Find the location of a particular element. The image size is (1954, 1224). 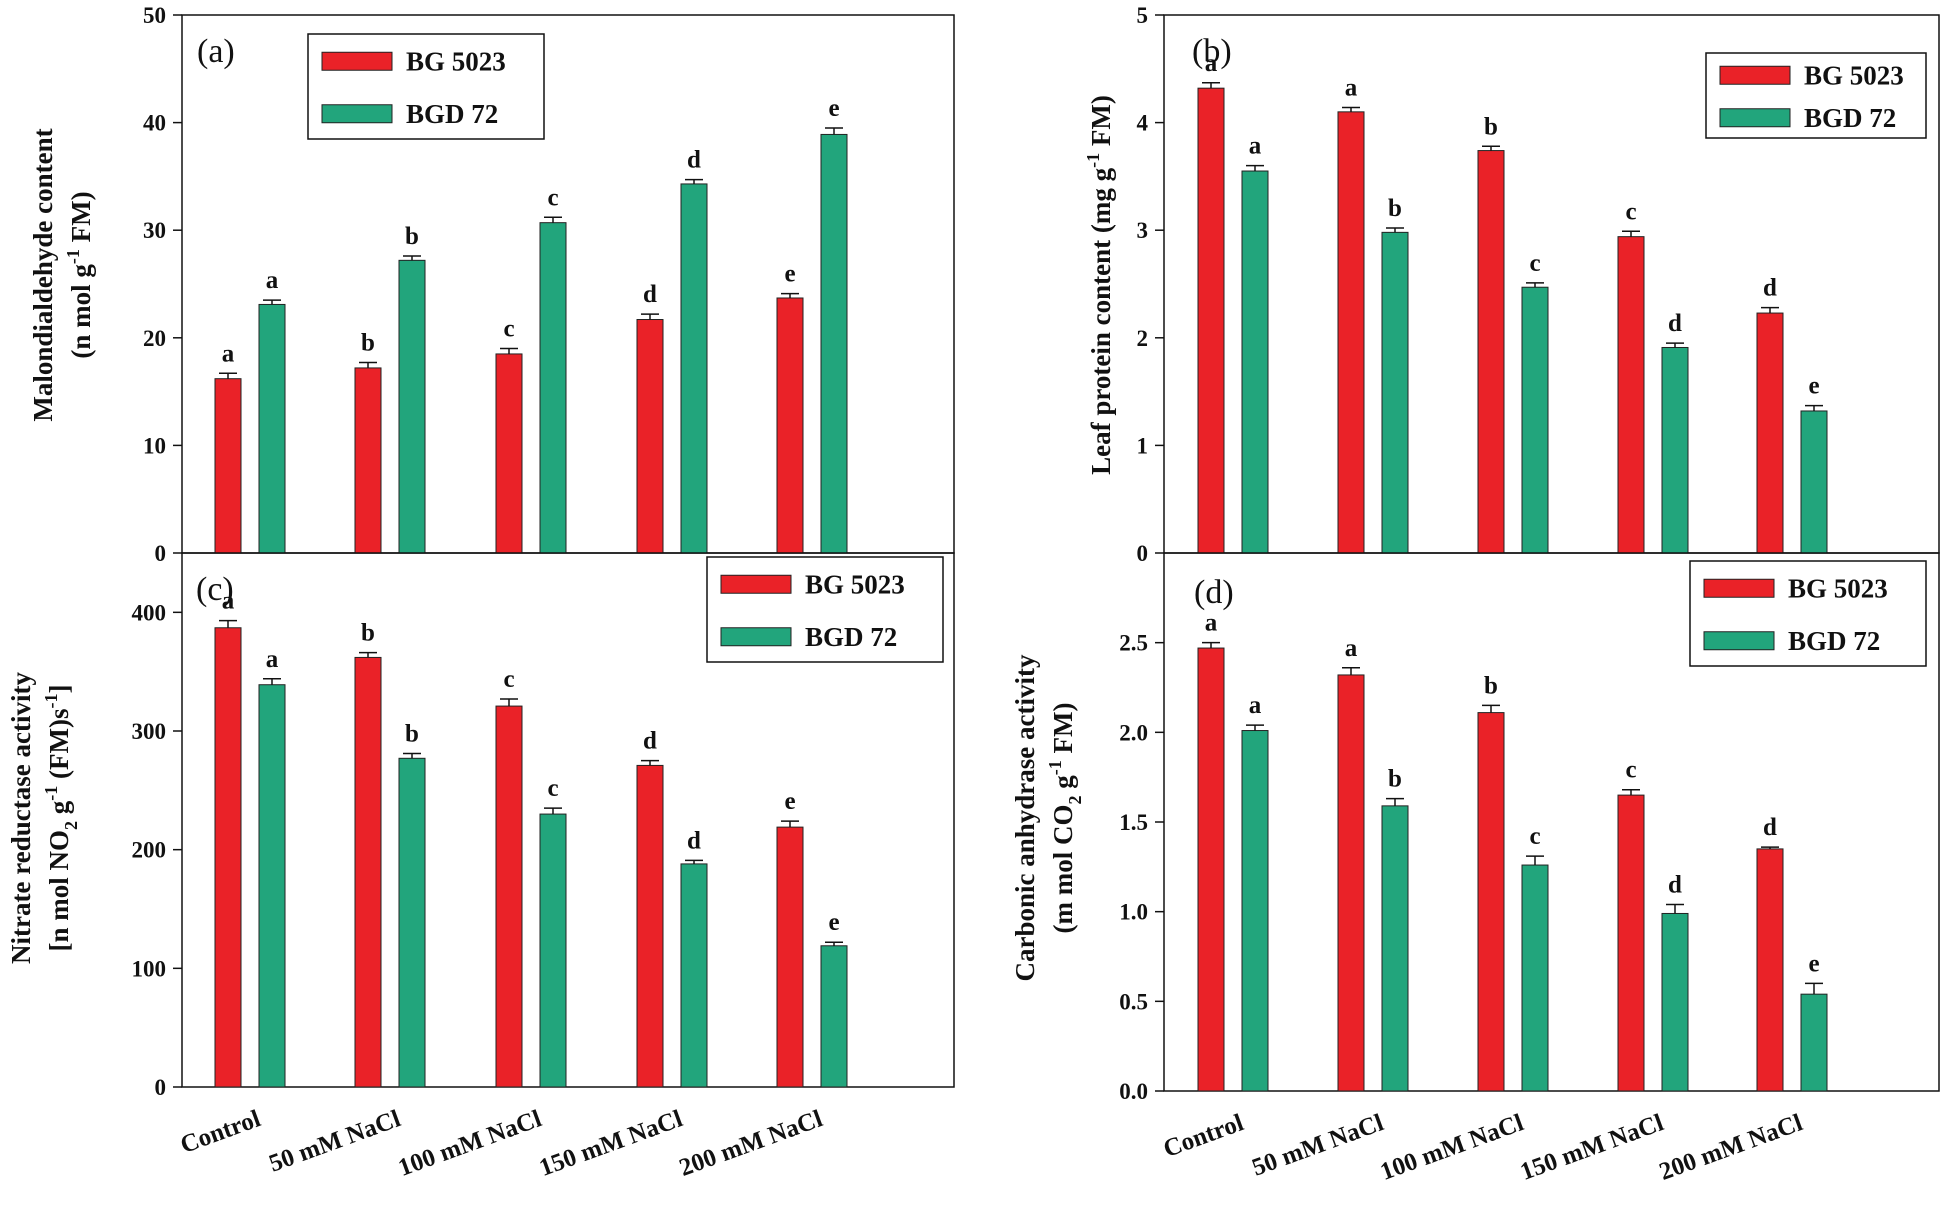

panel-b-significance-label: b is located at coordinates (1491, 126).